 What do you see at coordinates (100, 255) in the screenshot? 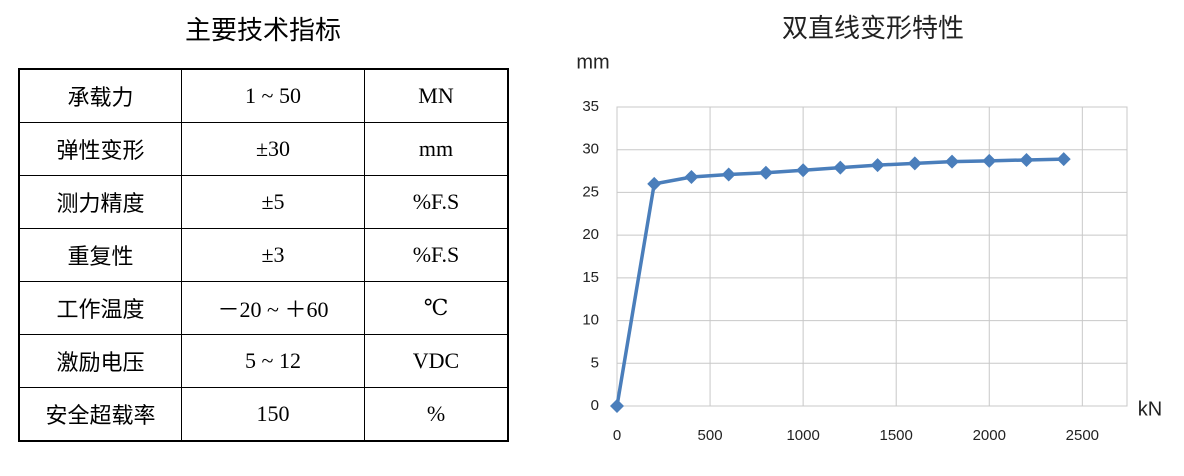
I see `table-cell: 重复性` at bounding box center [100, 255].